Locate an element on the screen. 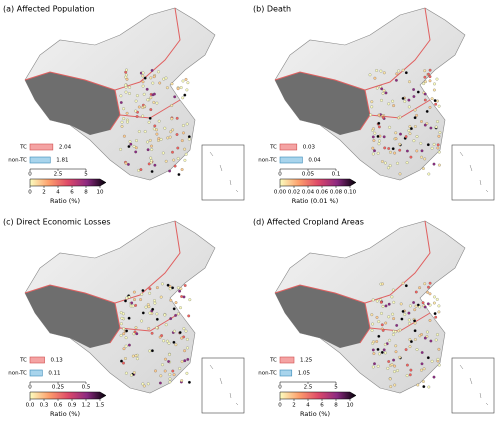 The height and width of the screenshot is (426, 500). colorbar-tick-label: 0.04 is located at coordinates (308, 193).